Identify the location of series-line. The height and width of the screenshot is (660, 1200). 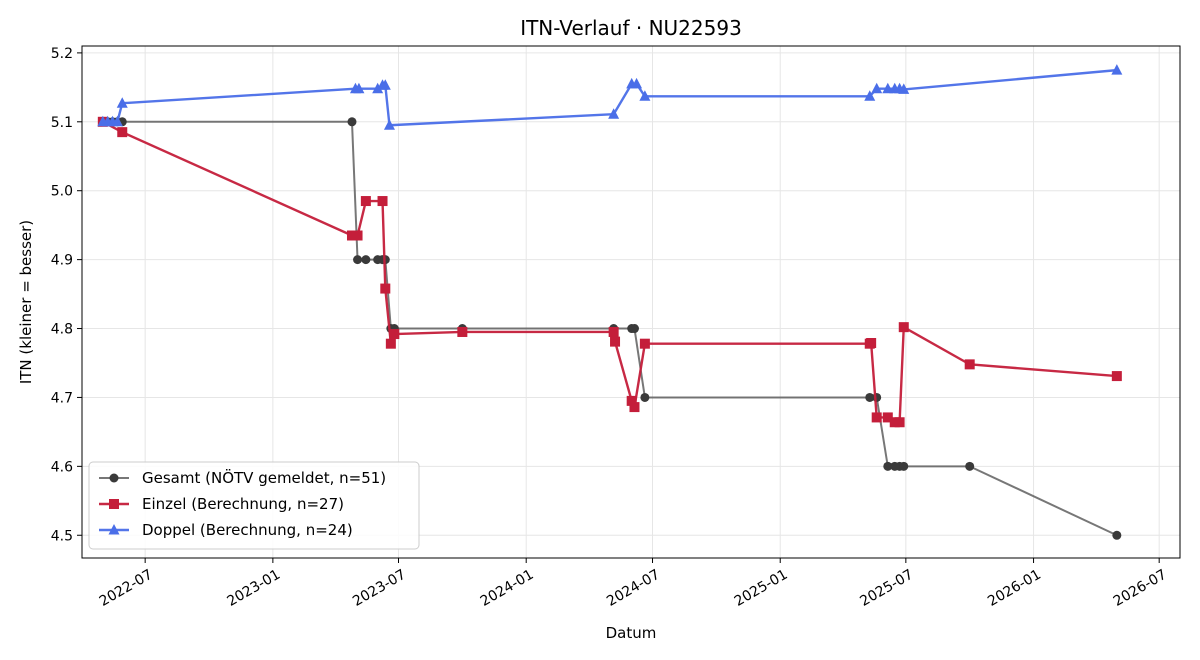
(609, 97).